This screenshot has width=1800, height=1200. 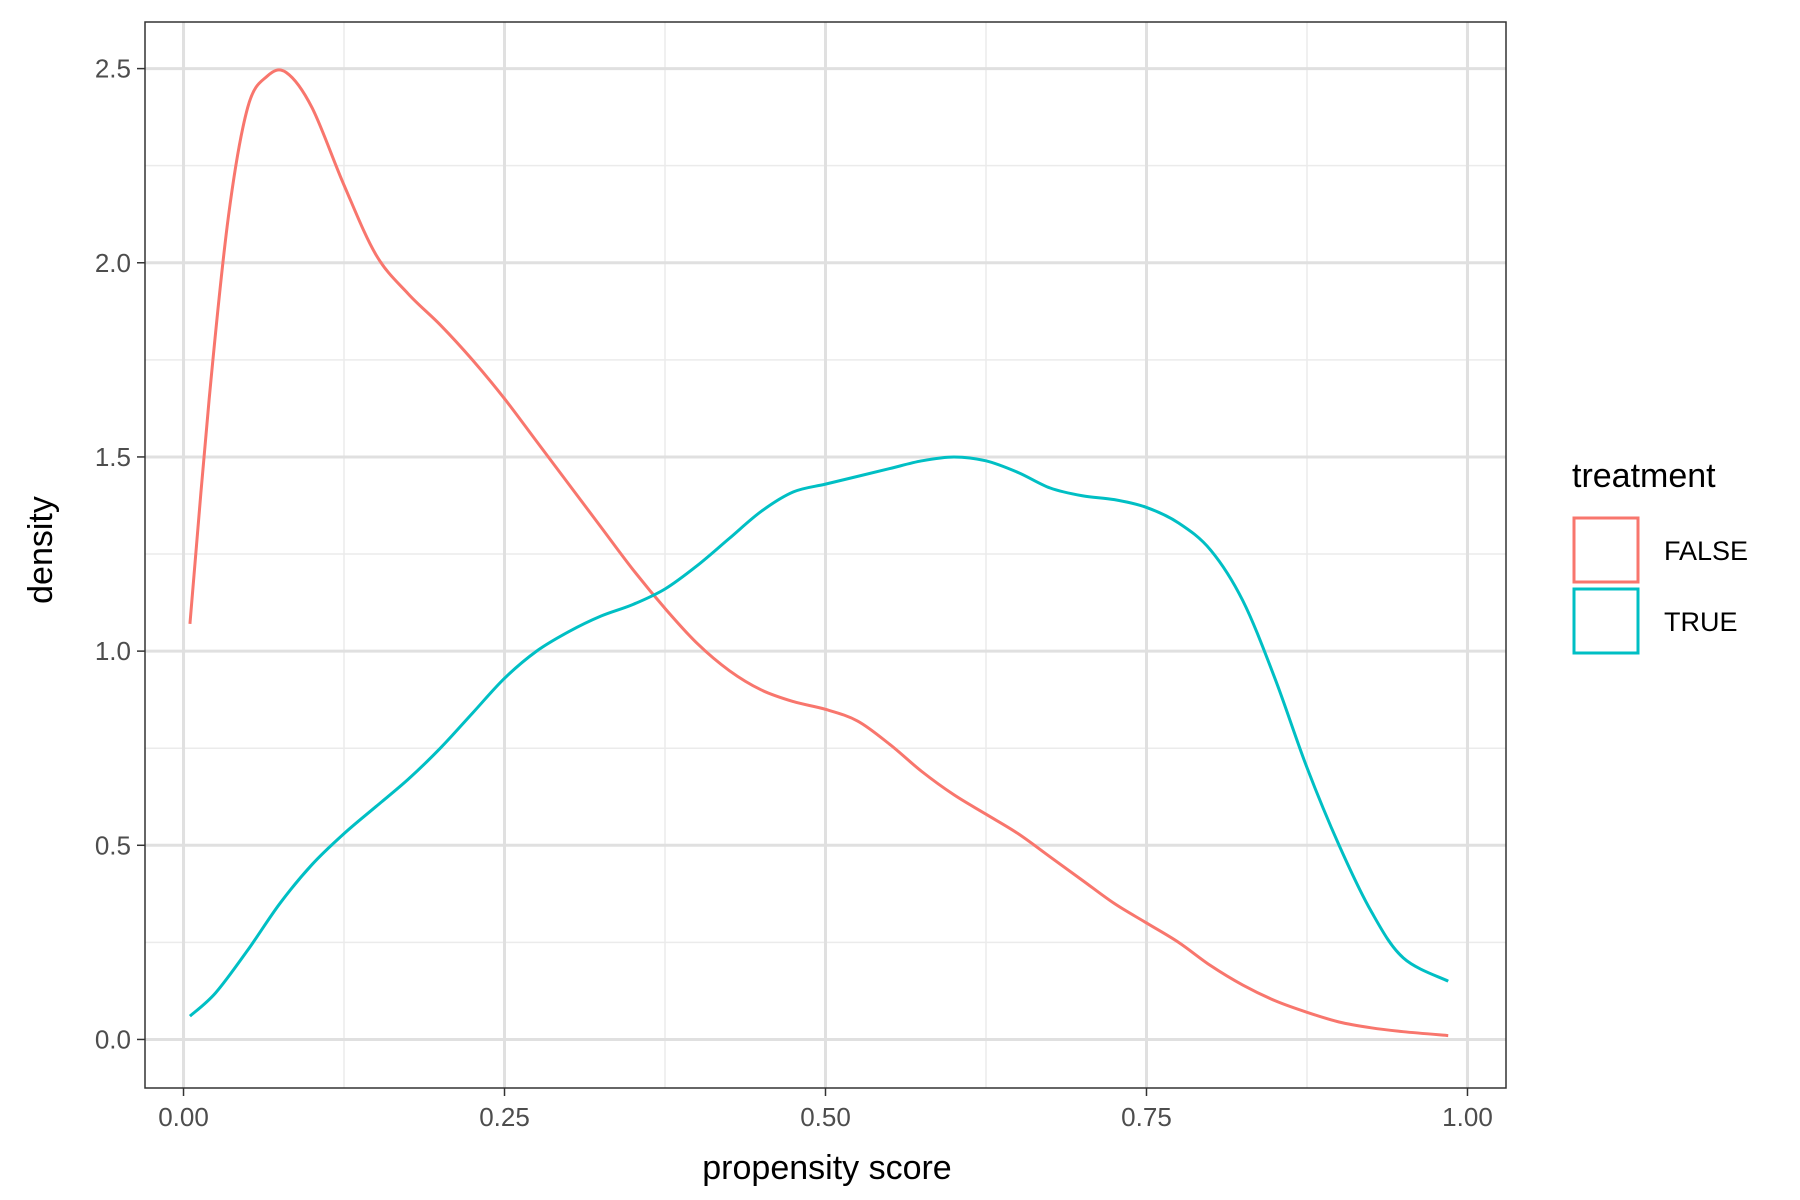 What do you see at coordinates (41, 550) in the screenshot?
I see `y-axis-title: density` at bounding box center [41, 550].